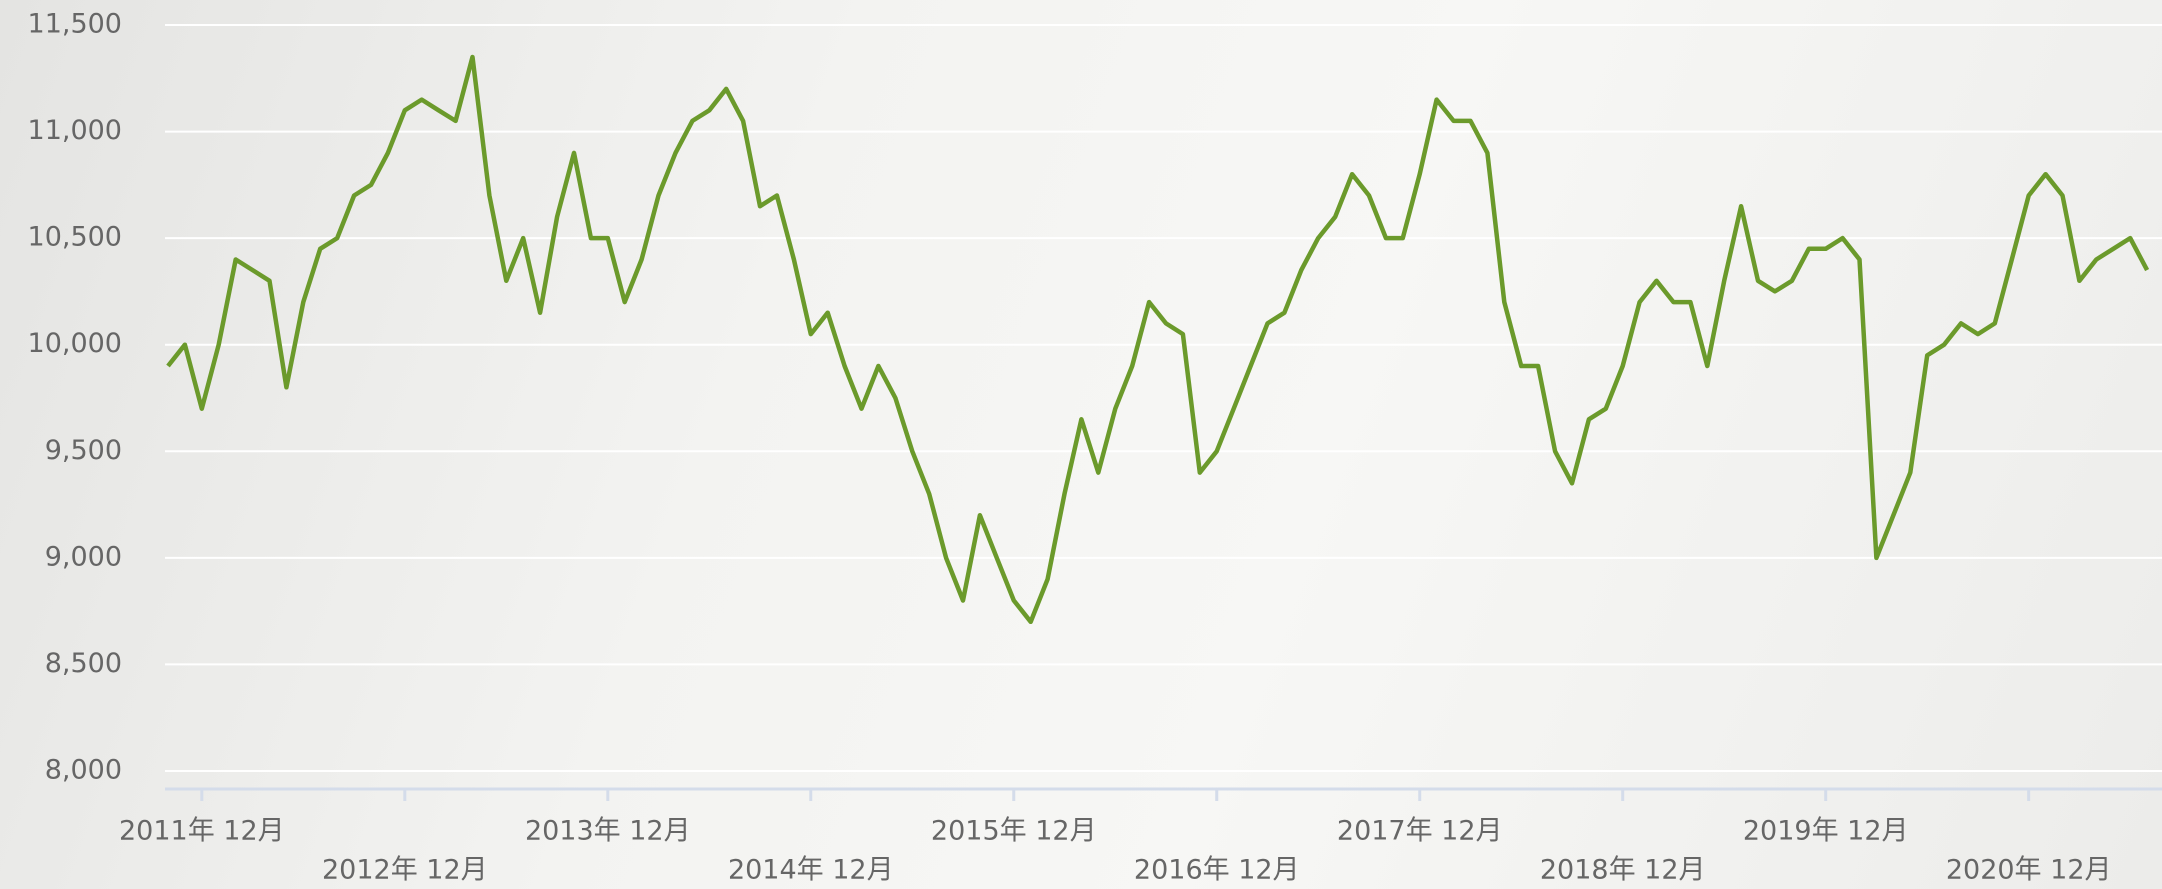 This screenshot has height=889, width=2162. Describe the element at coordinates (1420, 831) in the screenshot. I see `x-tick-label: 2017年 12月` at that location.